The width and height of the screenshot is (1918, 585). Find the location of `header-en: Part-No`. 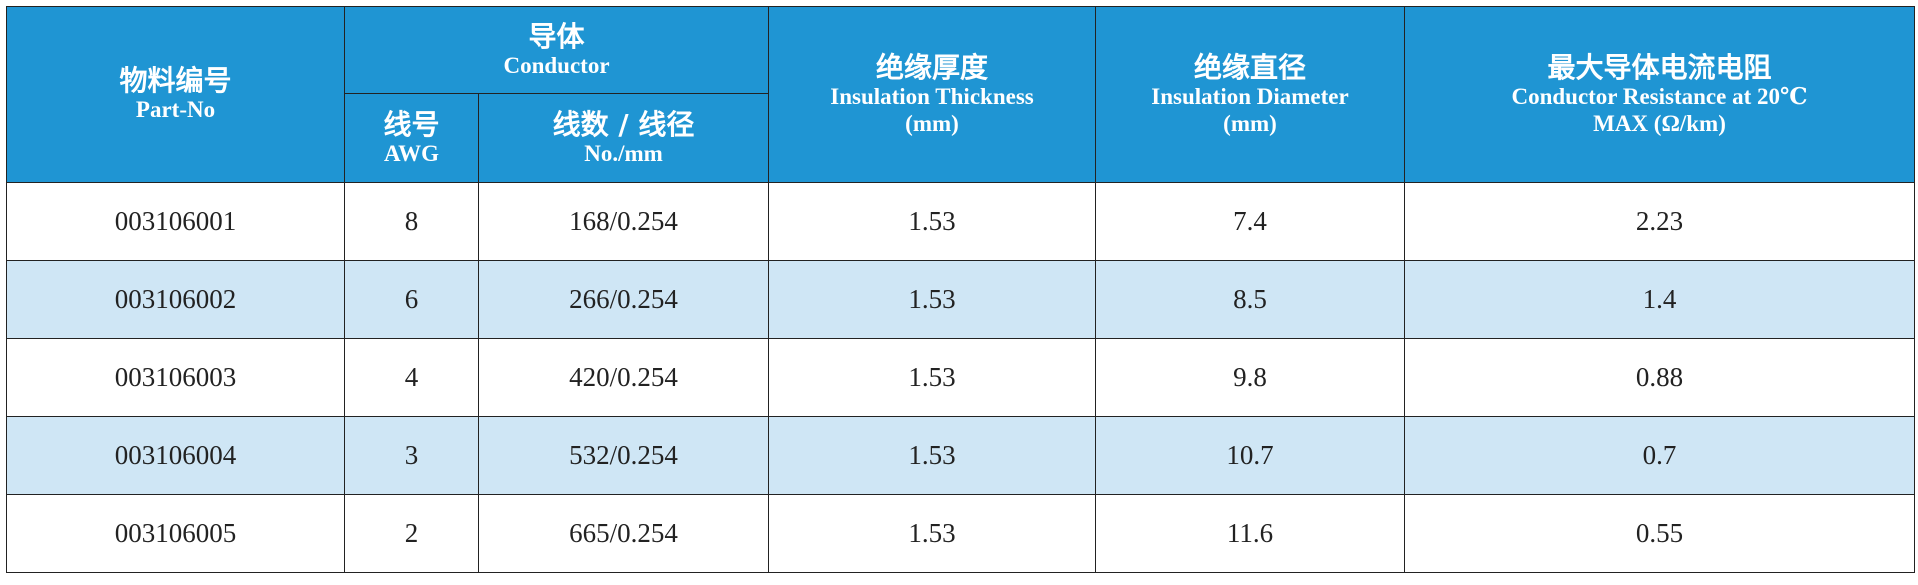

header-en: Part-No is located at coordinates (175, 110).